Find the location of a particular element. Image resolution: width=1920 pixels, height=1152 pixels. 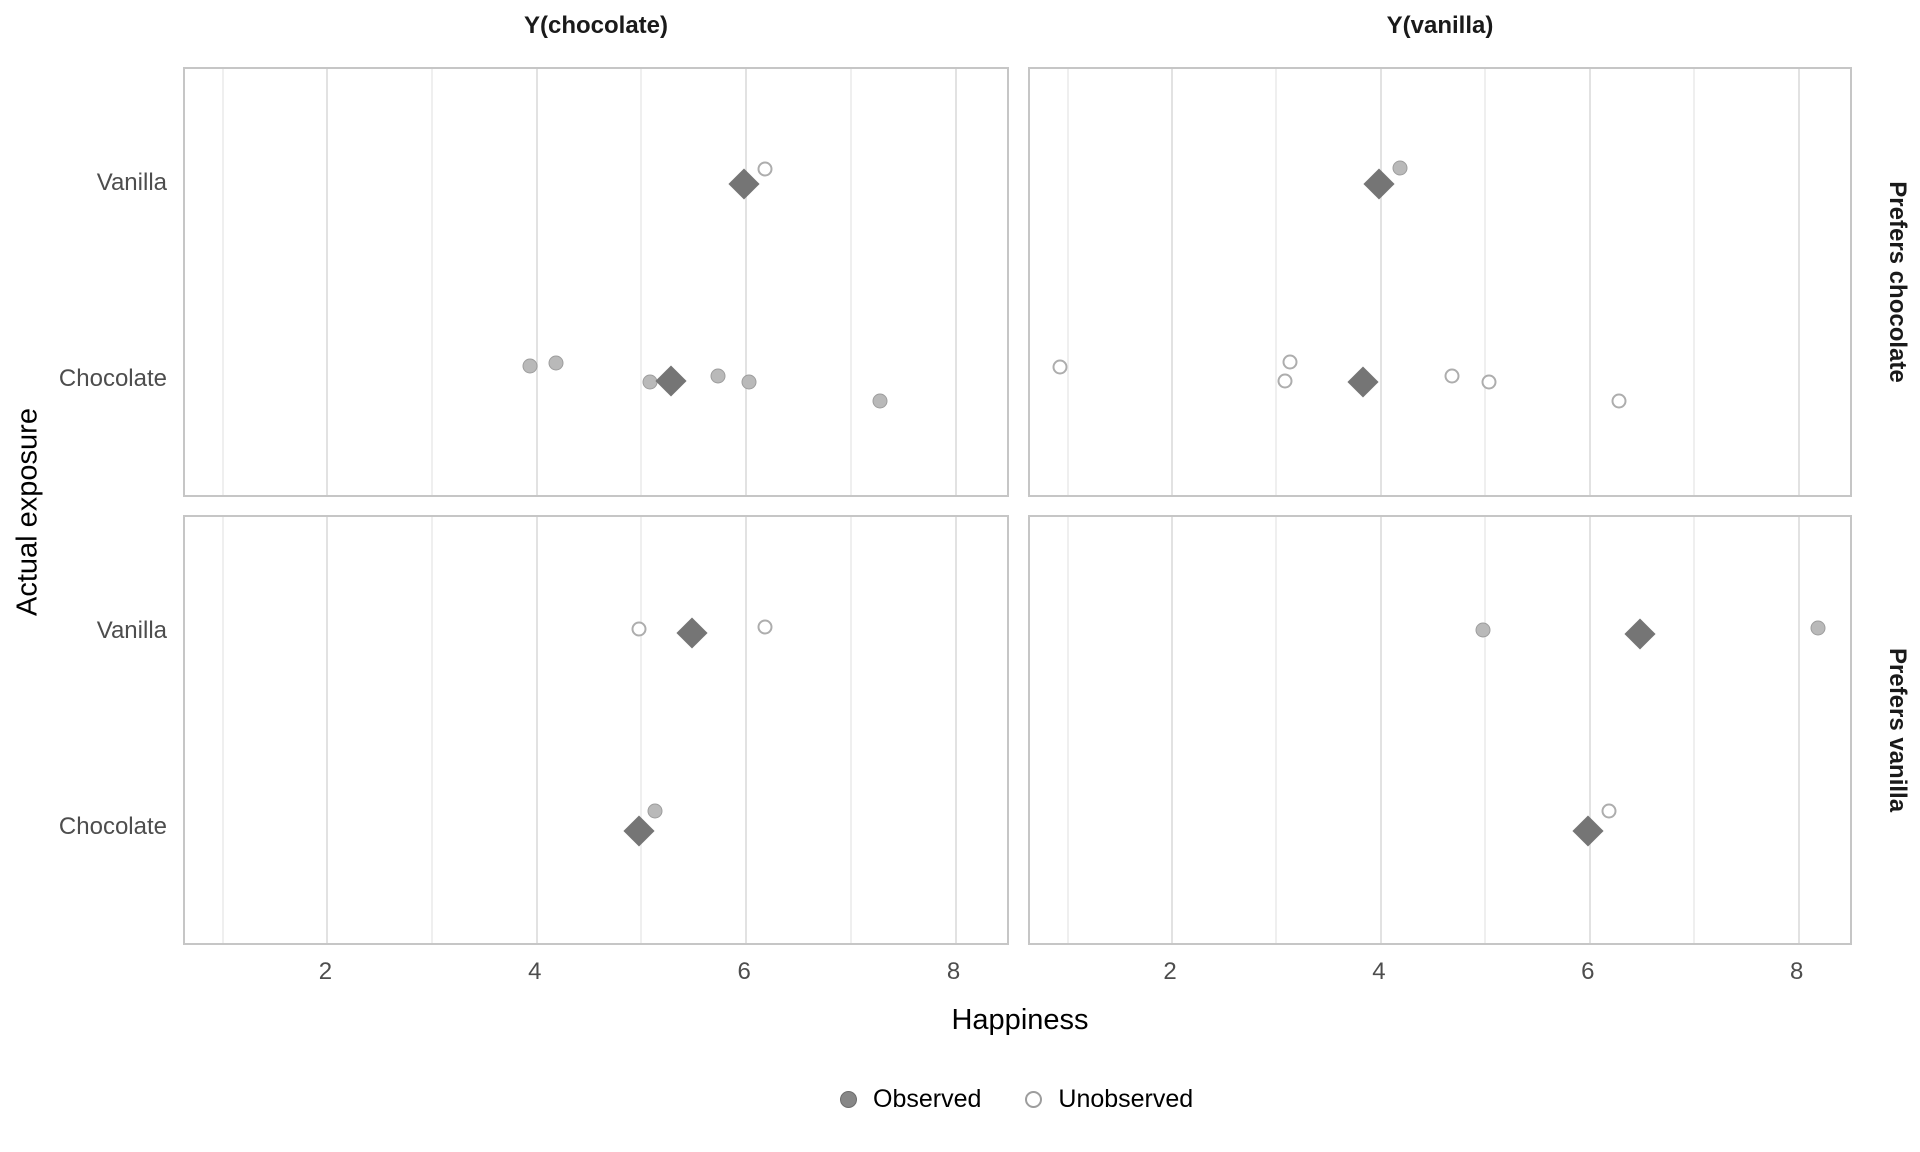

legend-item-observed: Observed is located at coordinates (910, 1099).